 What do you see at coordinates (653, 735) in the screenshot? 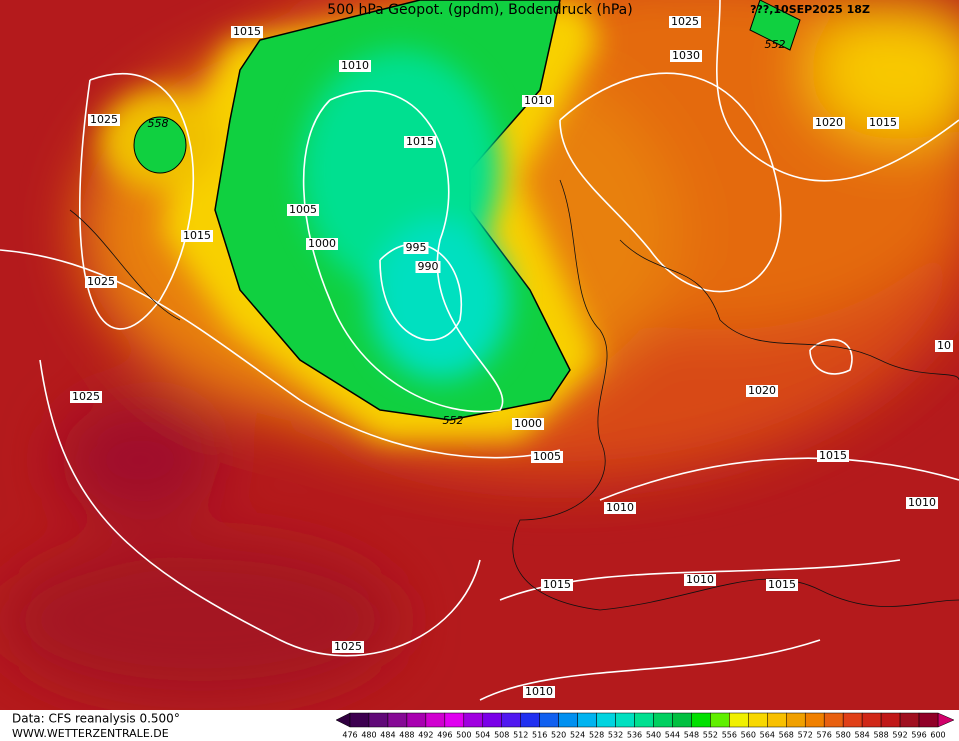
I see `colorbar-tick-label: 540` at bounding box center [653, 735].